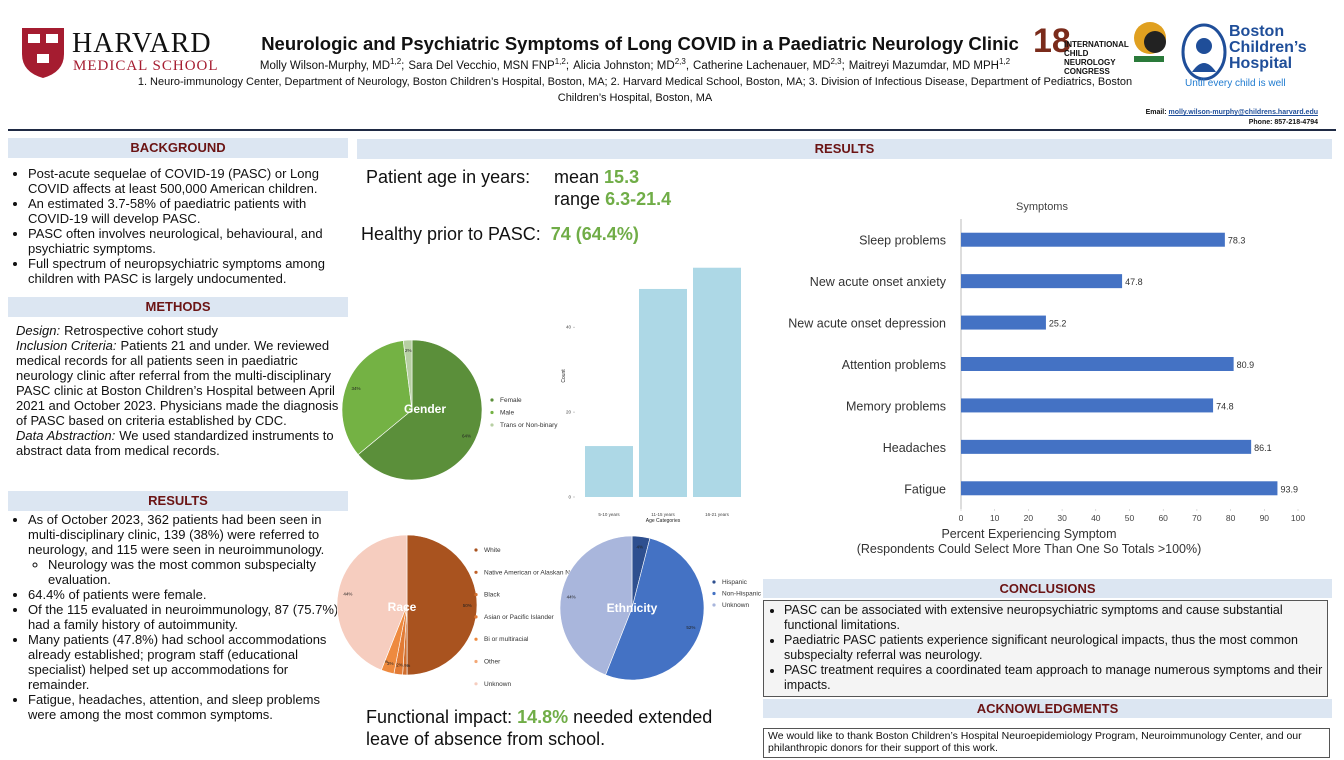 The width and height of the screenshot is (1344, 760). What do you see at coordinates (492, 662) in the screenshot?
I see `legend-label: Other` at bounding box center [492, 662].